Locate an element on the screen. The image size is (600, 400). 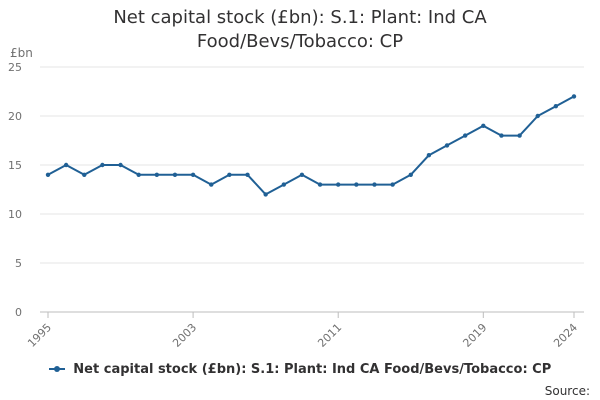
y-tick-label-20: 20 is located at coordinates (15, 116).